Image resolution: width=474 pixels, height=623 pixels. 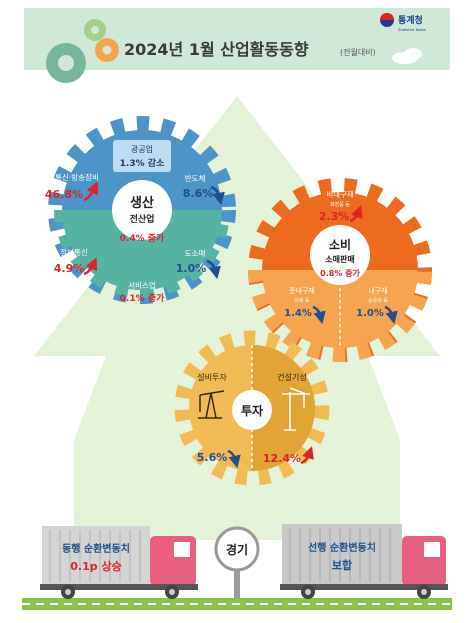 I want to click on production-gear, so click(x=142, y=210).